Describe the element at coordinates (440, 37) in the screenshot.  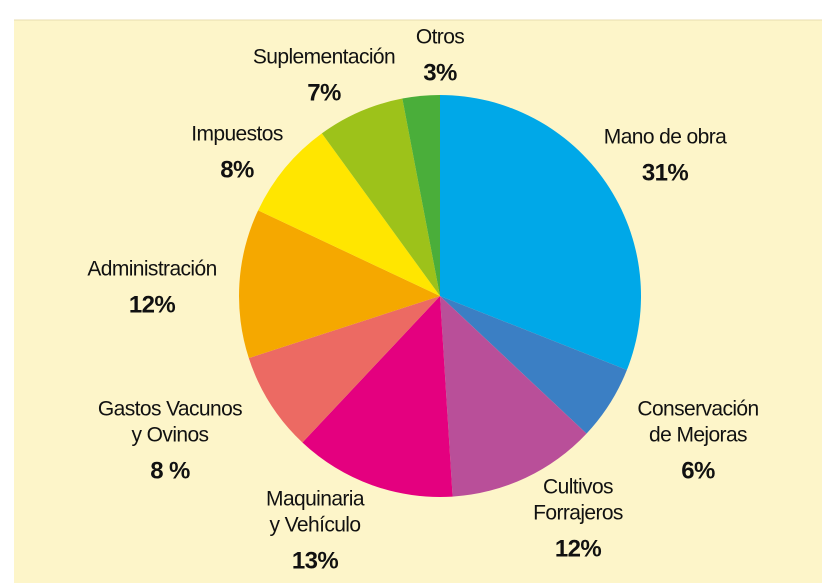
I see `slice-label: Otros` at that location.